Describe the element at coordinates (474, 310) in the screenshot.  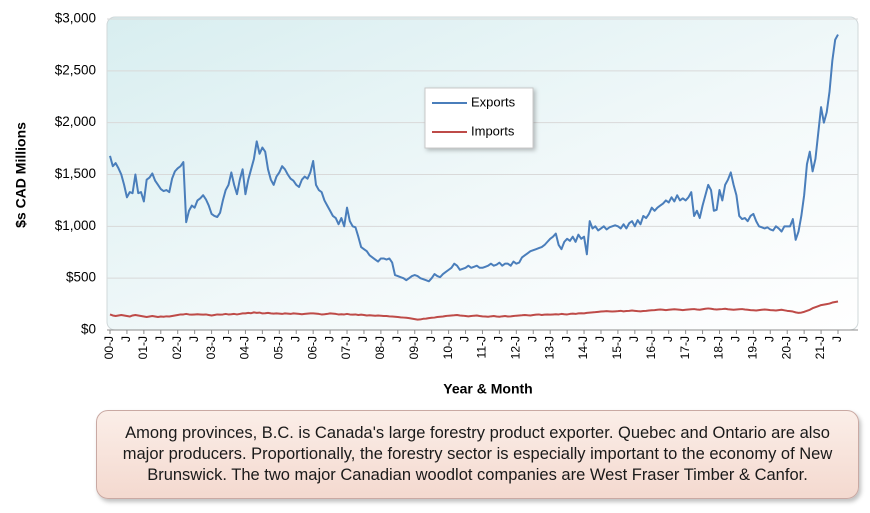
I see `series-line` at that location.